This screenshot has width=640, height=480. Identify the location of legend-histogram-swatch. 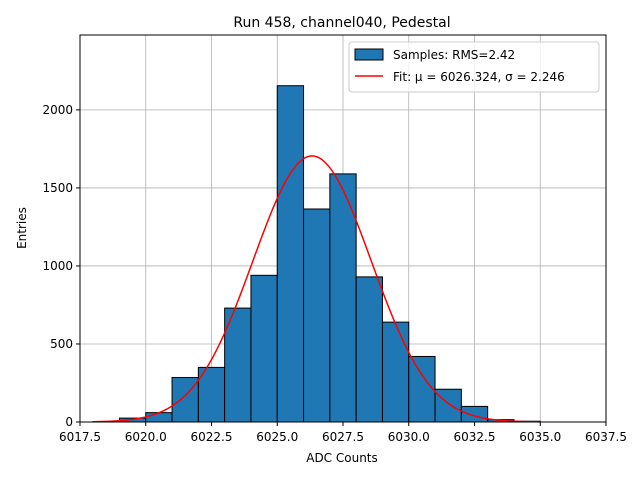
(369, 54).